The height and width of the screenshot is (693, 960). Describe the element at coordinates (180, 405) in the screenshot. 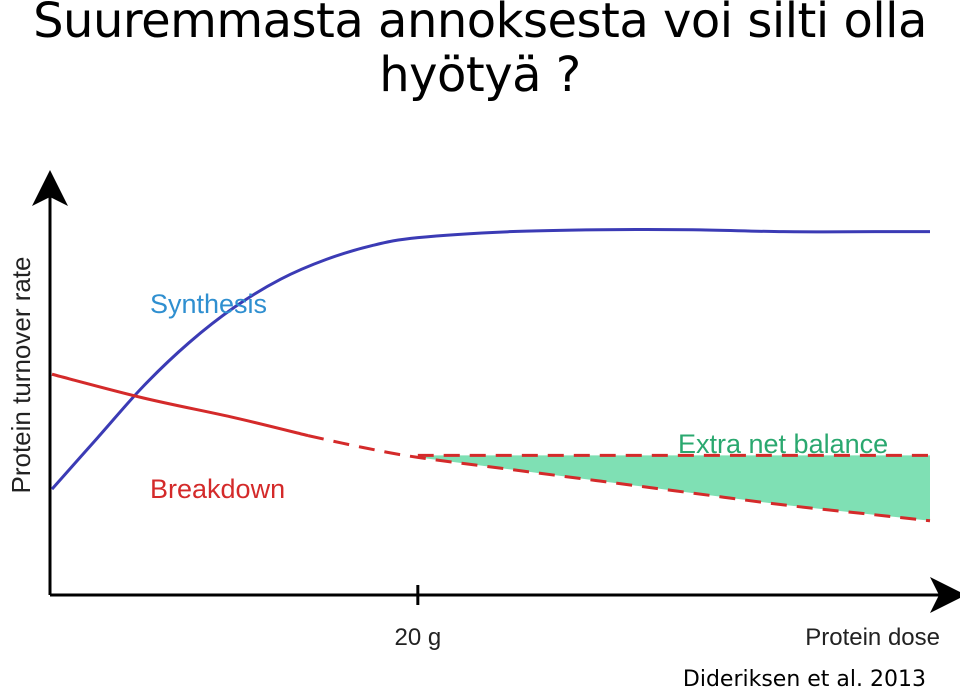

I see `breakdown-line-solid` at that location.